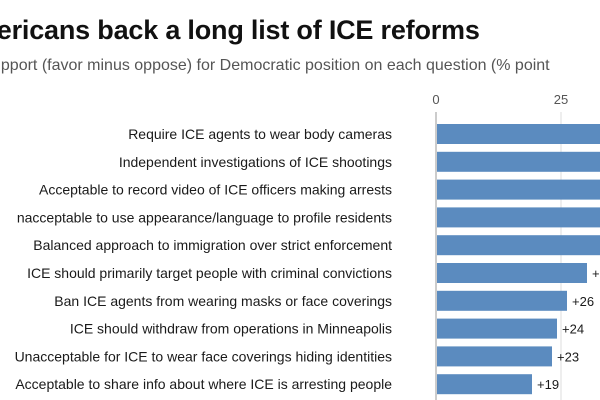 This screenshot has width=600, height=400. I want to click on chart-title: mericans back a long list of ICE reforms, so click(240, 30).